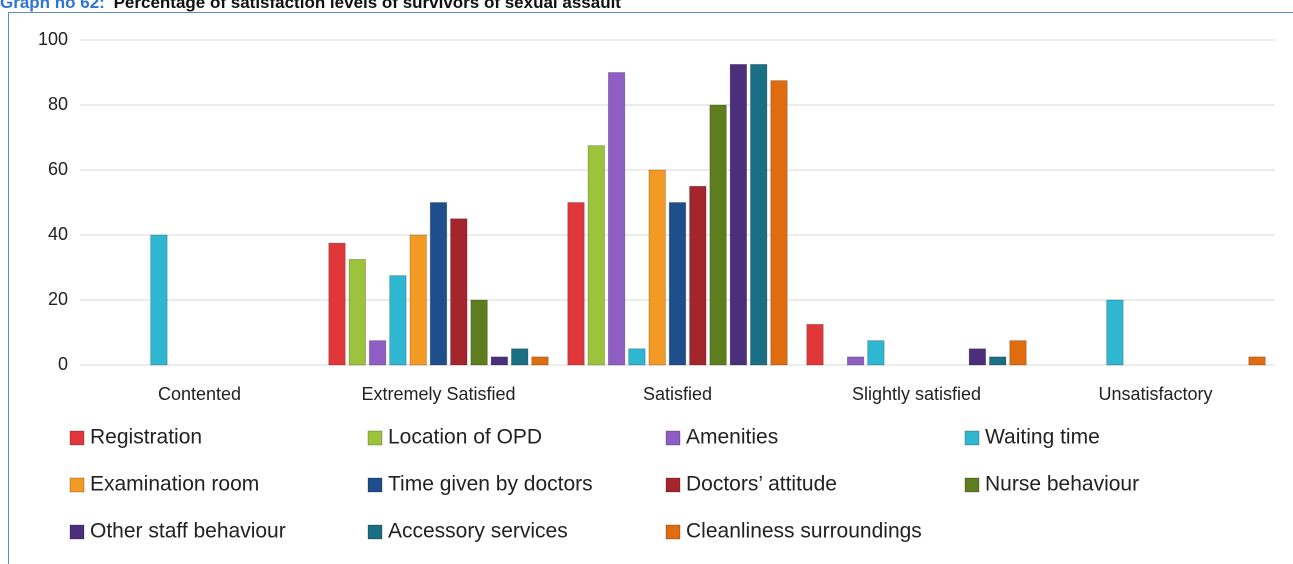 The height and width of the screenshot is (564, 1293). I want to click on y-tick-label: 100, so click(53, 39).